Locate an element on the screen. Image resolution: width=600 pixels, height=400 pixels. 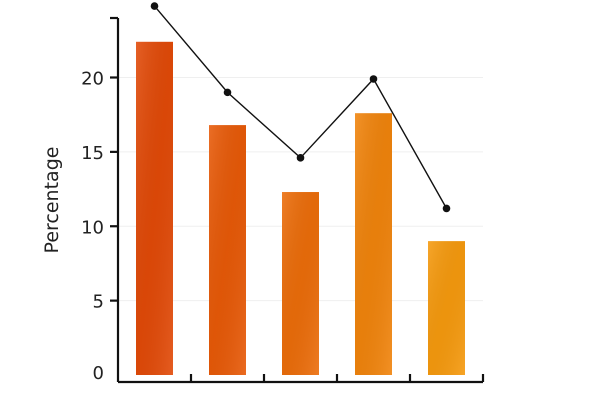
x-ticks is located at coordinates (337, 378).